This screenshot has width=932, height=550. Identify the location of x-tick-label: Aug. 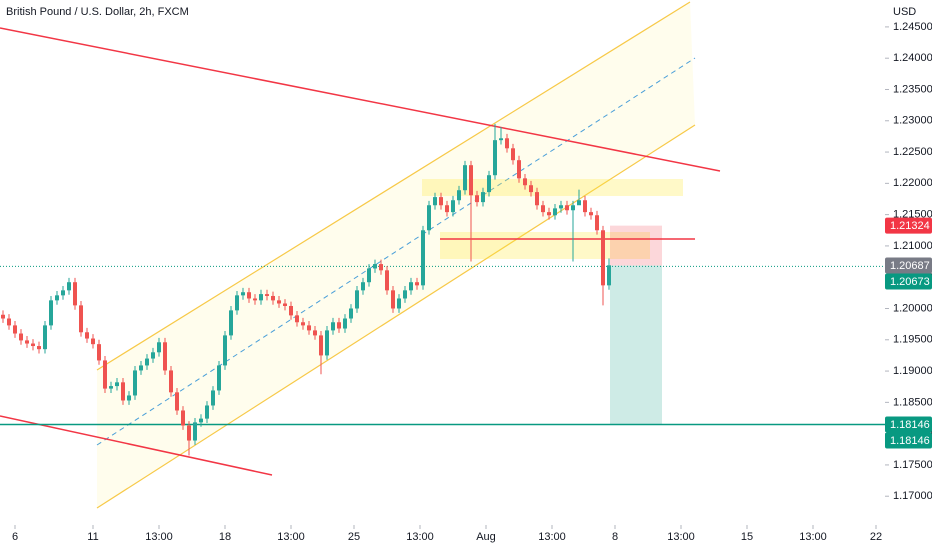
(486, 537).